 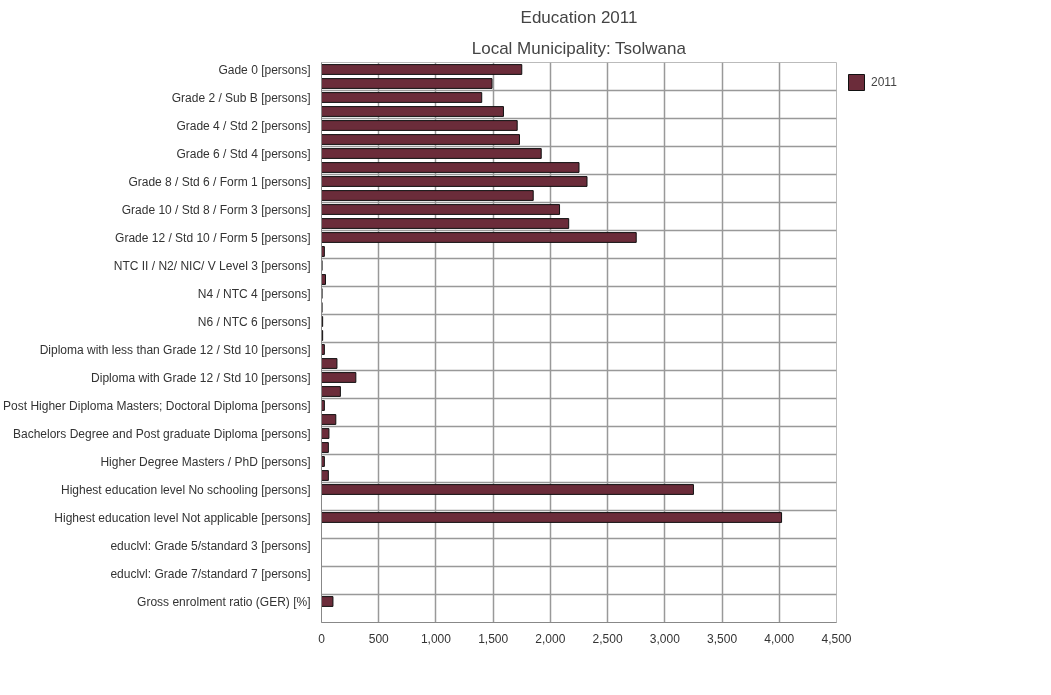 What do you see at coordinates (213, 237) in the screenshot?
I see `y-tick-label: Grade 12 / Std 10 / Form 5 [persons]` at bounding box center [213, 237].